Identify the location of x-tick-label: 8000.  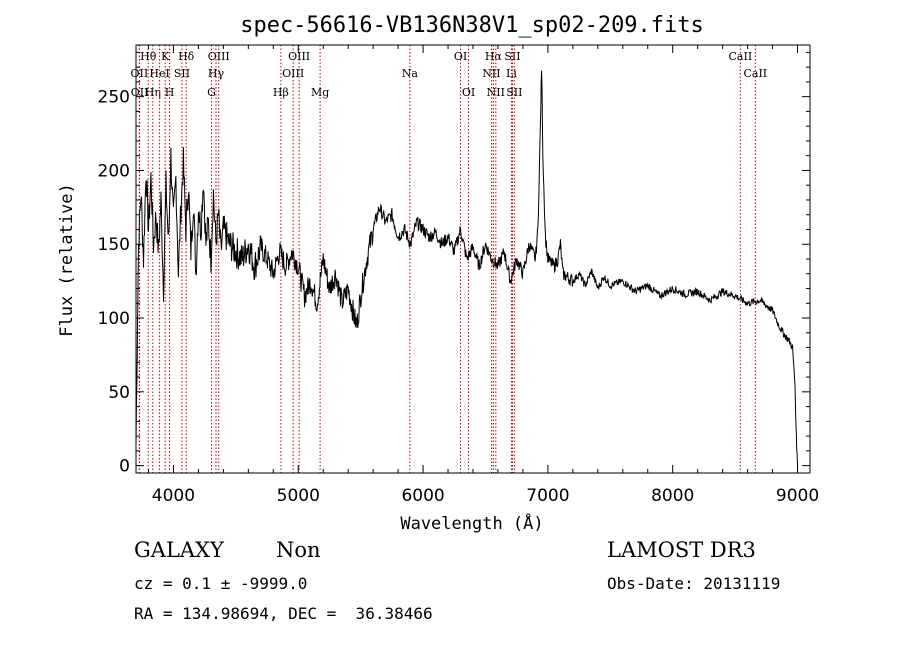
(672, 496).